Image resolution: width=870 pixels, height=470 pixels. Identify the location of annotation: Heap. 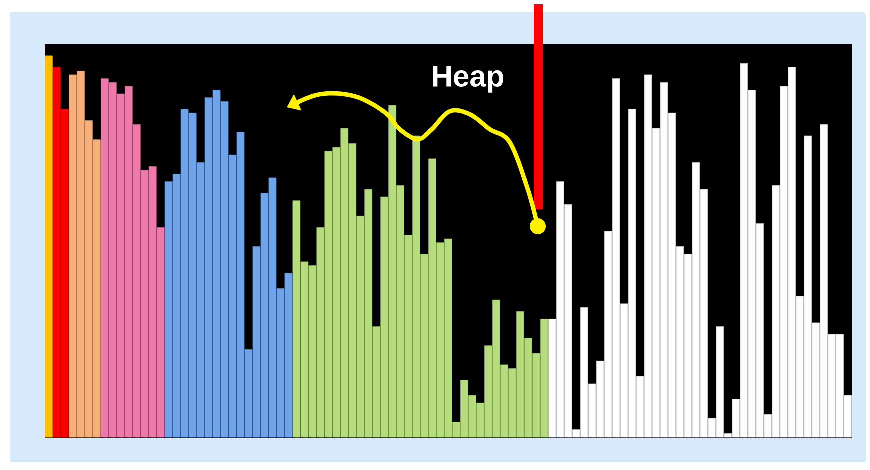
(468, 79).